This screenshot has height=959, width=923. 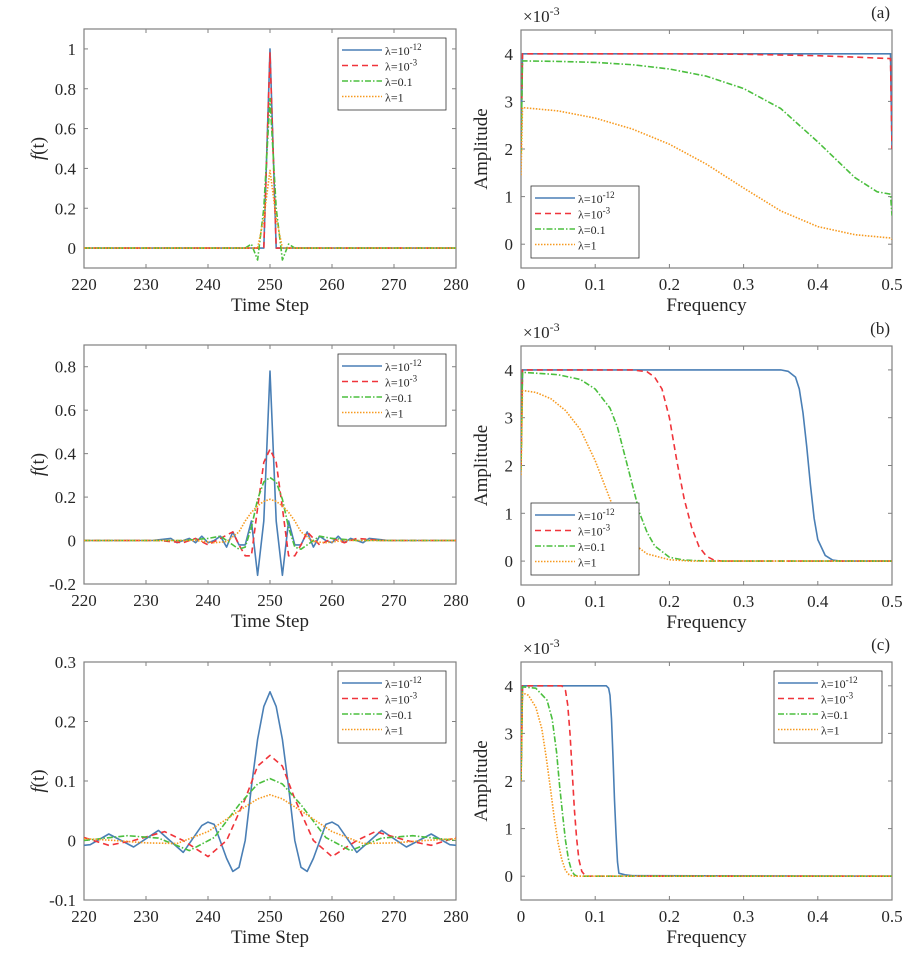 What do you see at coordinates (65, 781) in the screenshot?
I see `y-tick-label: 0.1` at bounding box center [65, 781].